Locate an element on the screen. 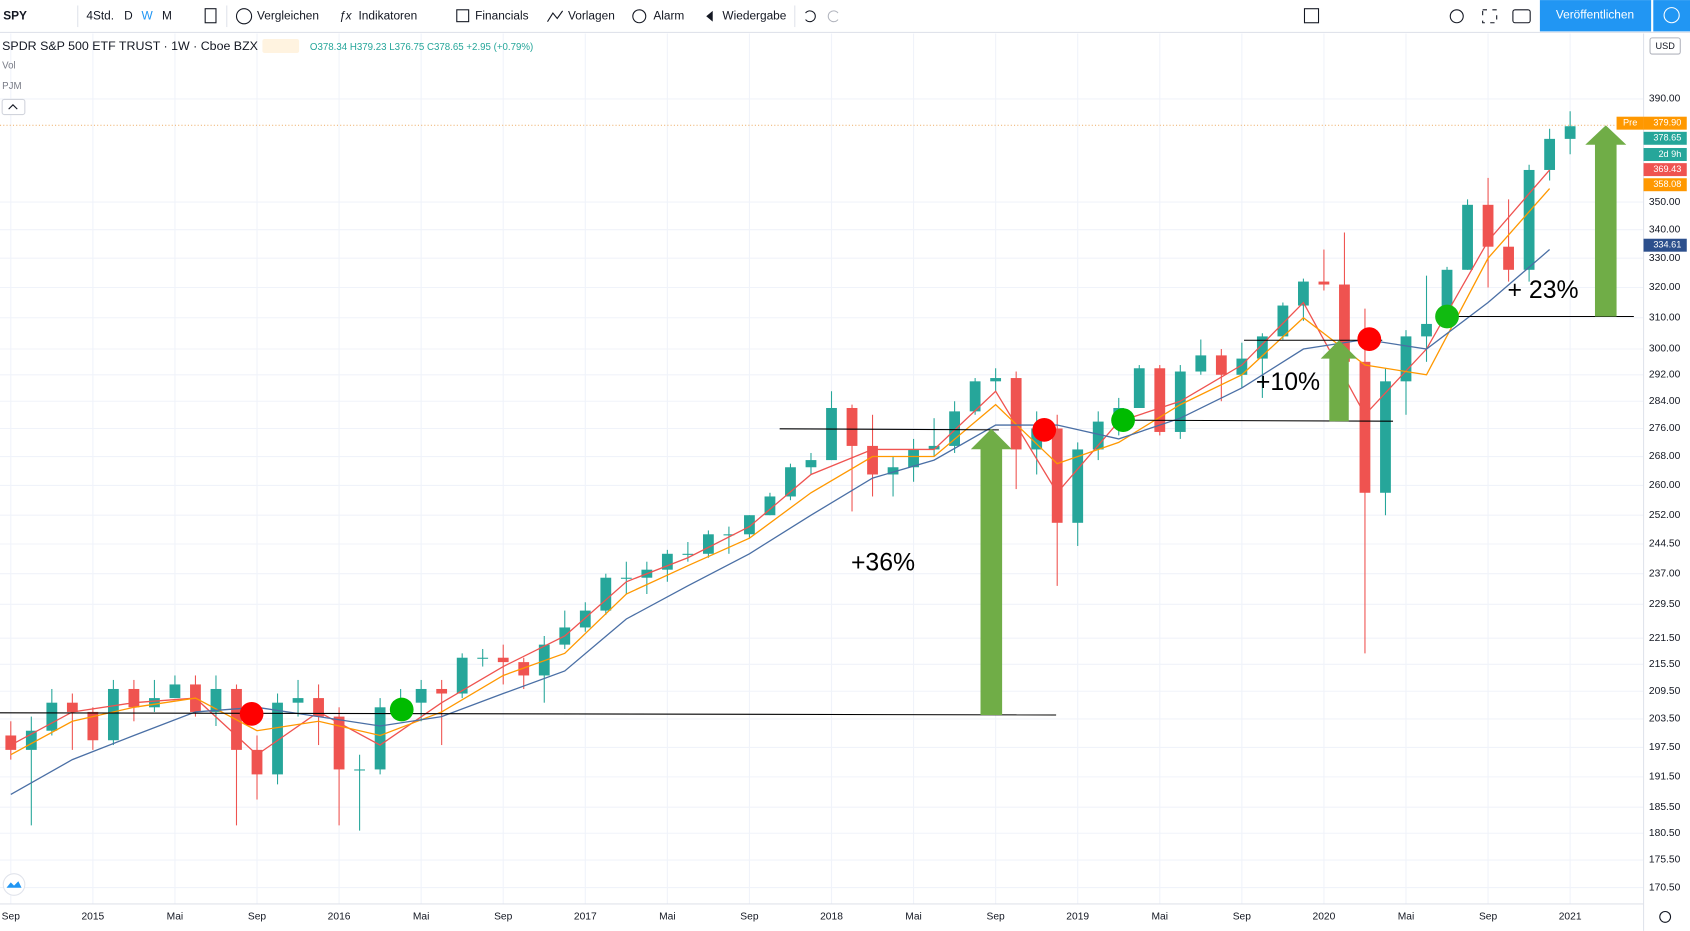  currency-box is located at coordinates (1665, 46).